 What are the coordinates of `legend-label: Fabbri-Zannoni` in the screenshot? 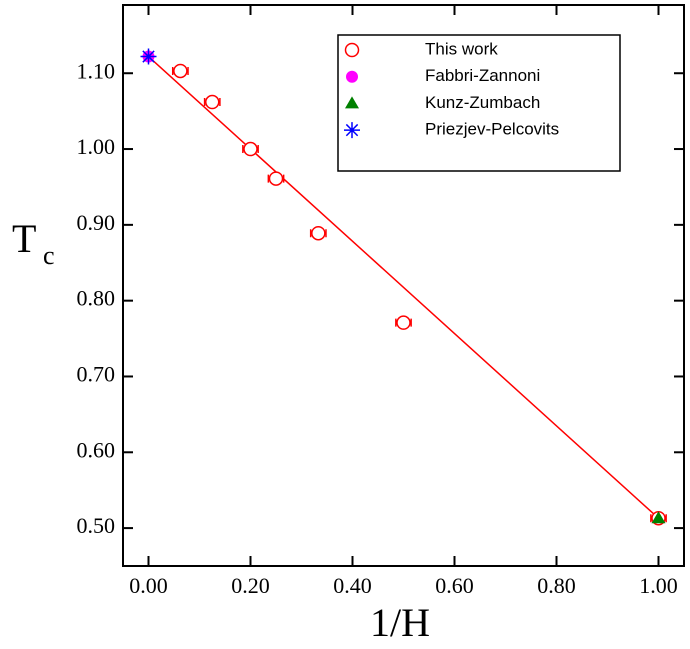 It's located at (482, 75).